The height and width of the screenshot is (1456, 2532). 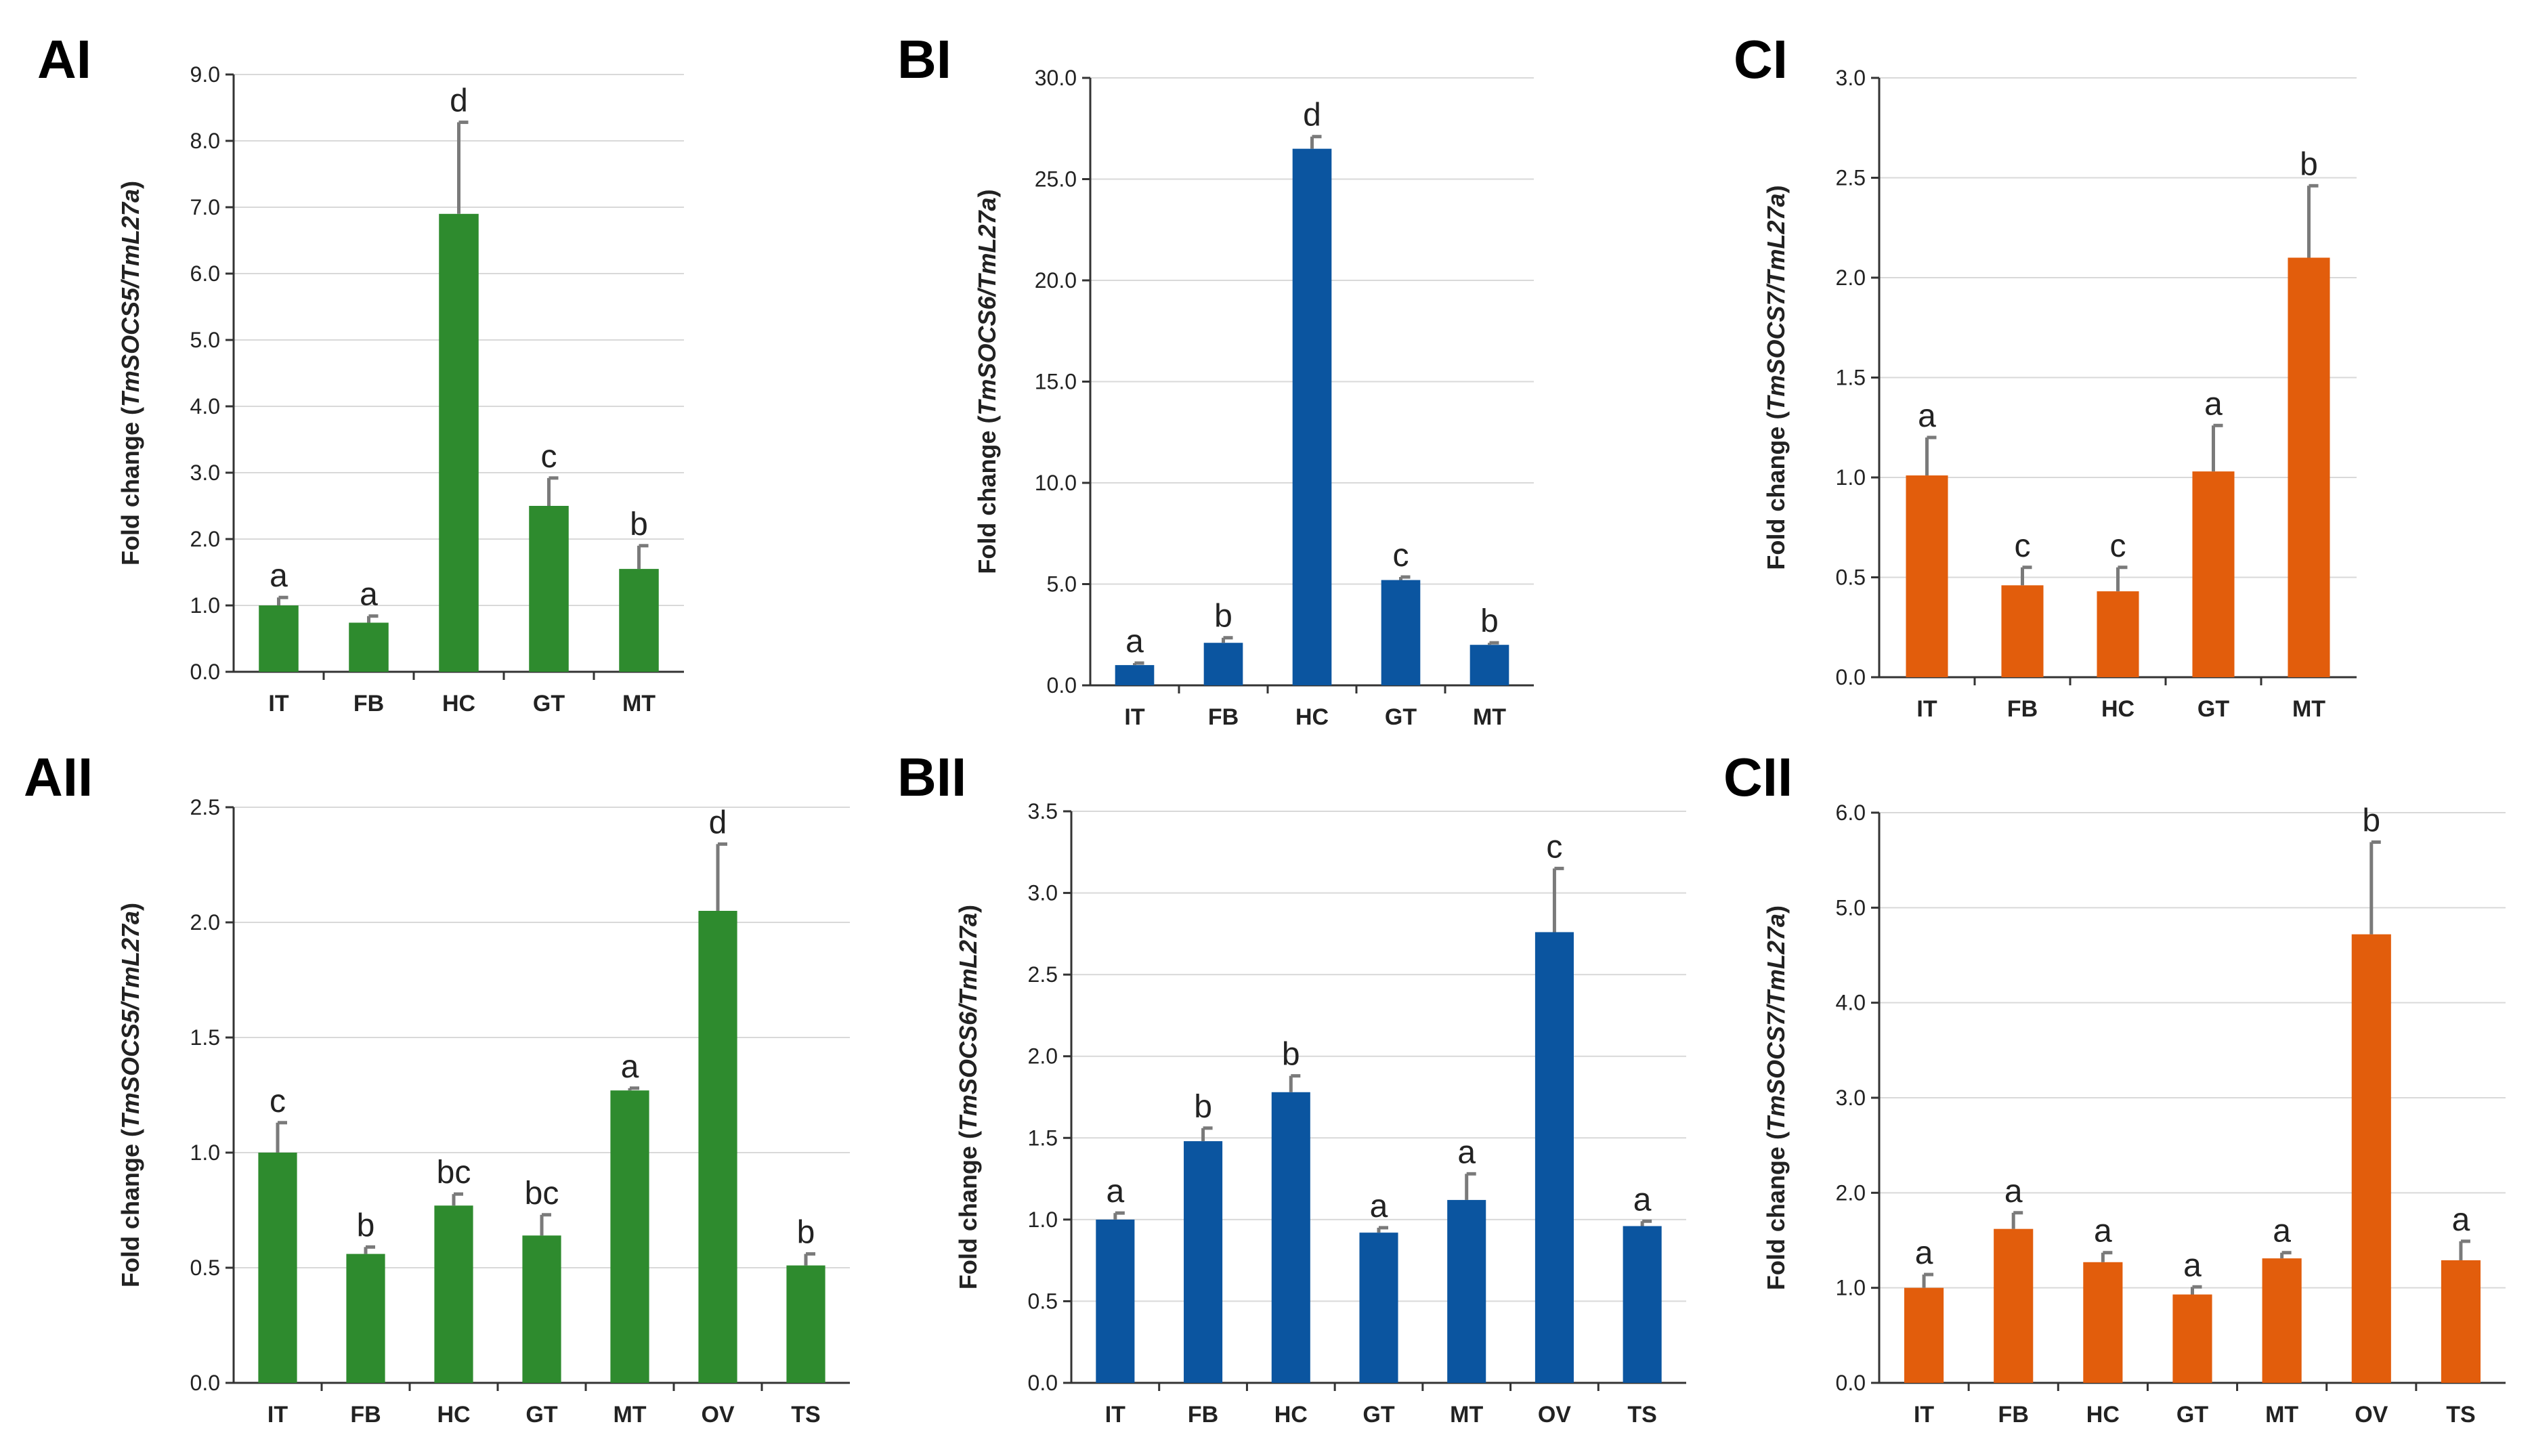 What do you see at coordinates (1056, 179) in the screenshot?
I see `y-tick-label: 25.0` at bounding box center [1056, 179].